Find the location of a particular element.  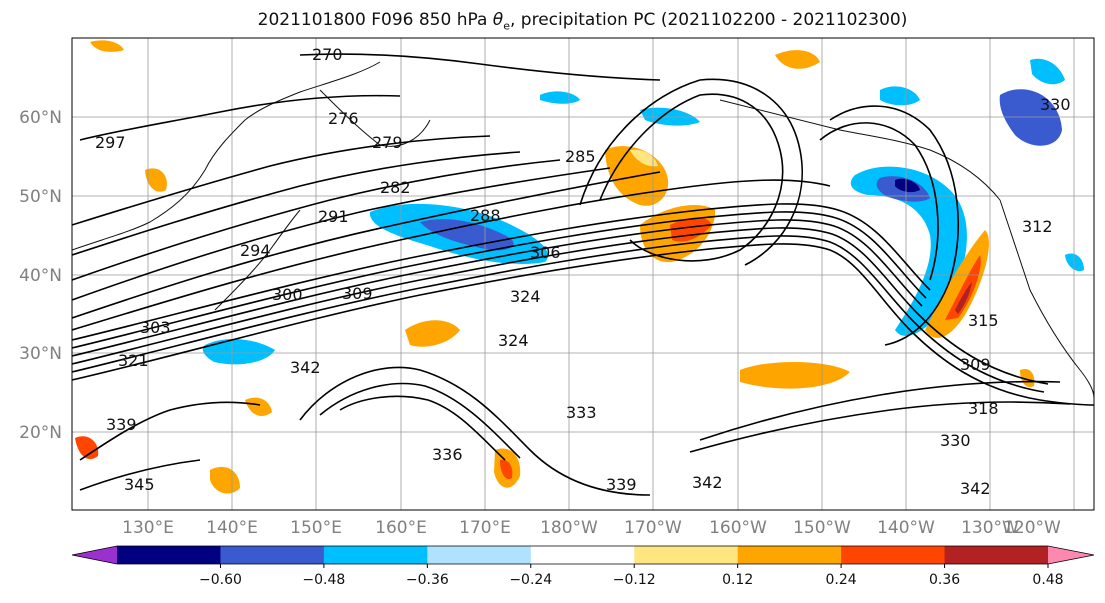

positive-band-mid-halo is located at coordinates (795, 375).